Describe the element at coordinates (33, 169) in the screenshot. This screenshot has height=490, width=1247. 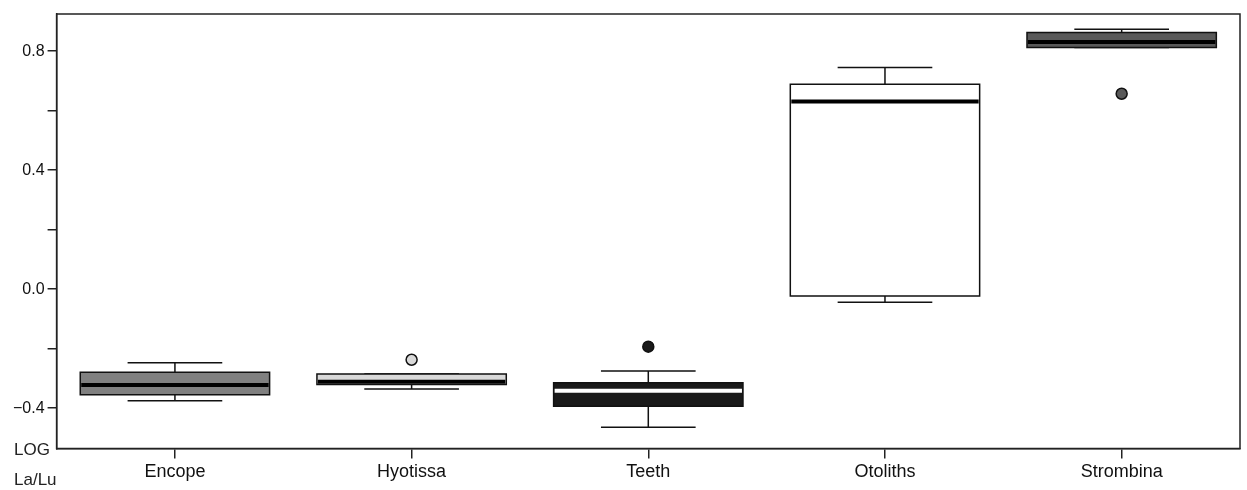
I see `y-tick-label: 0.4` at that location.